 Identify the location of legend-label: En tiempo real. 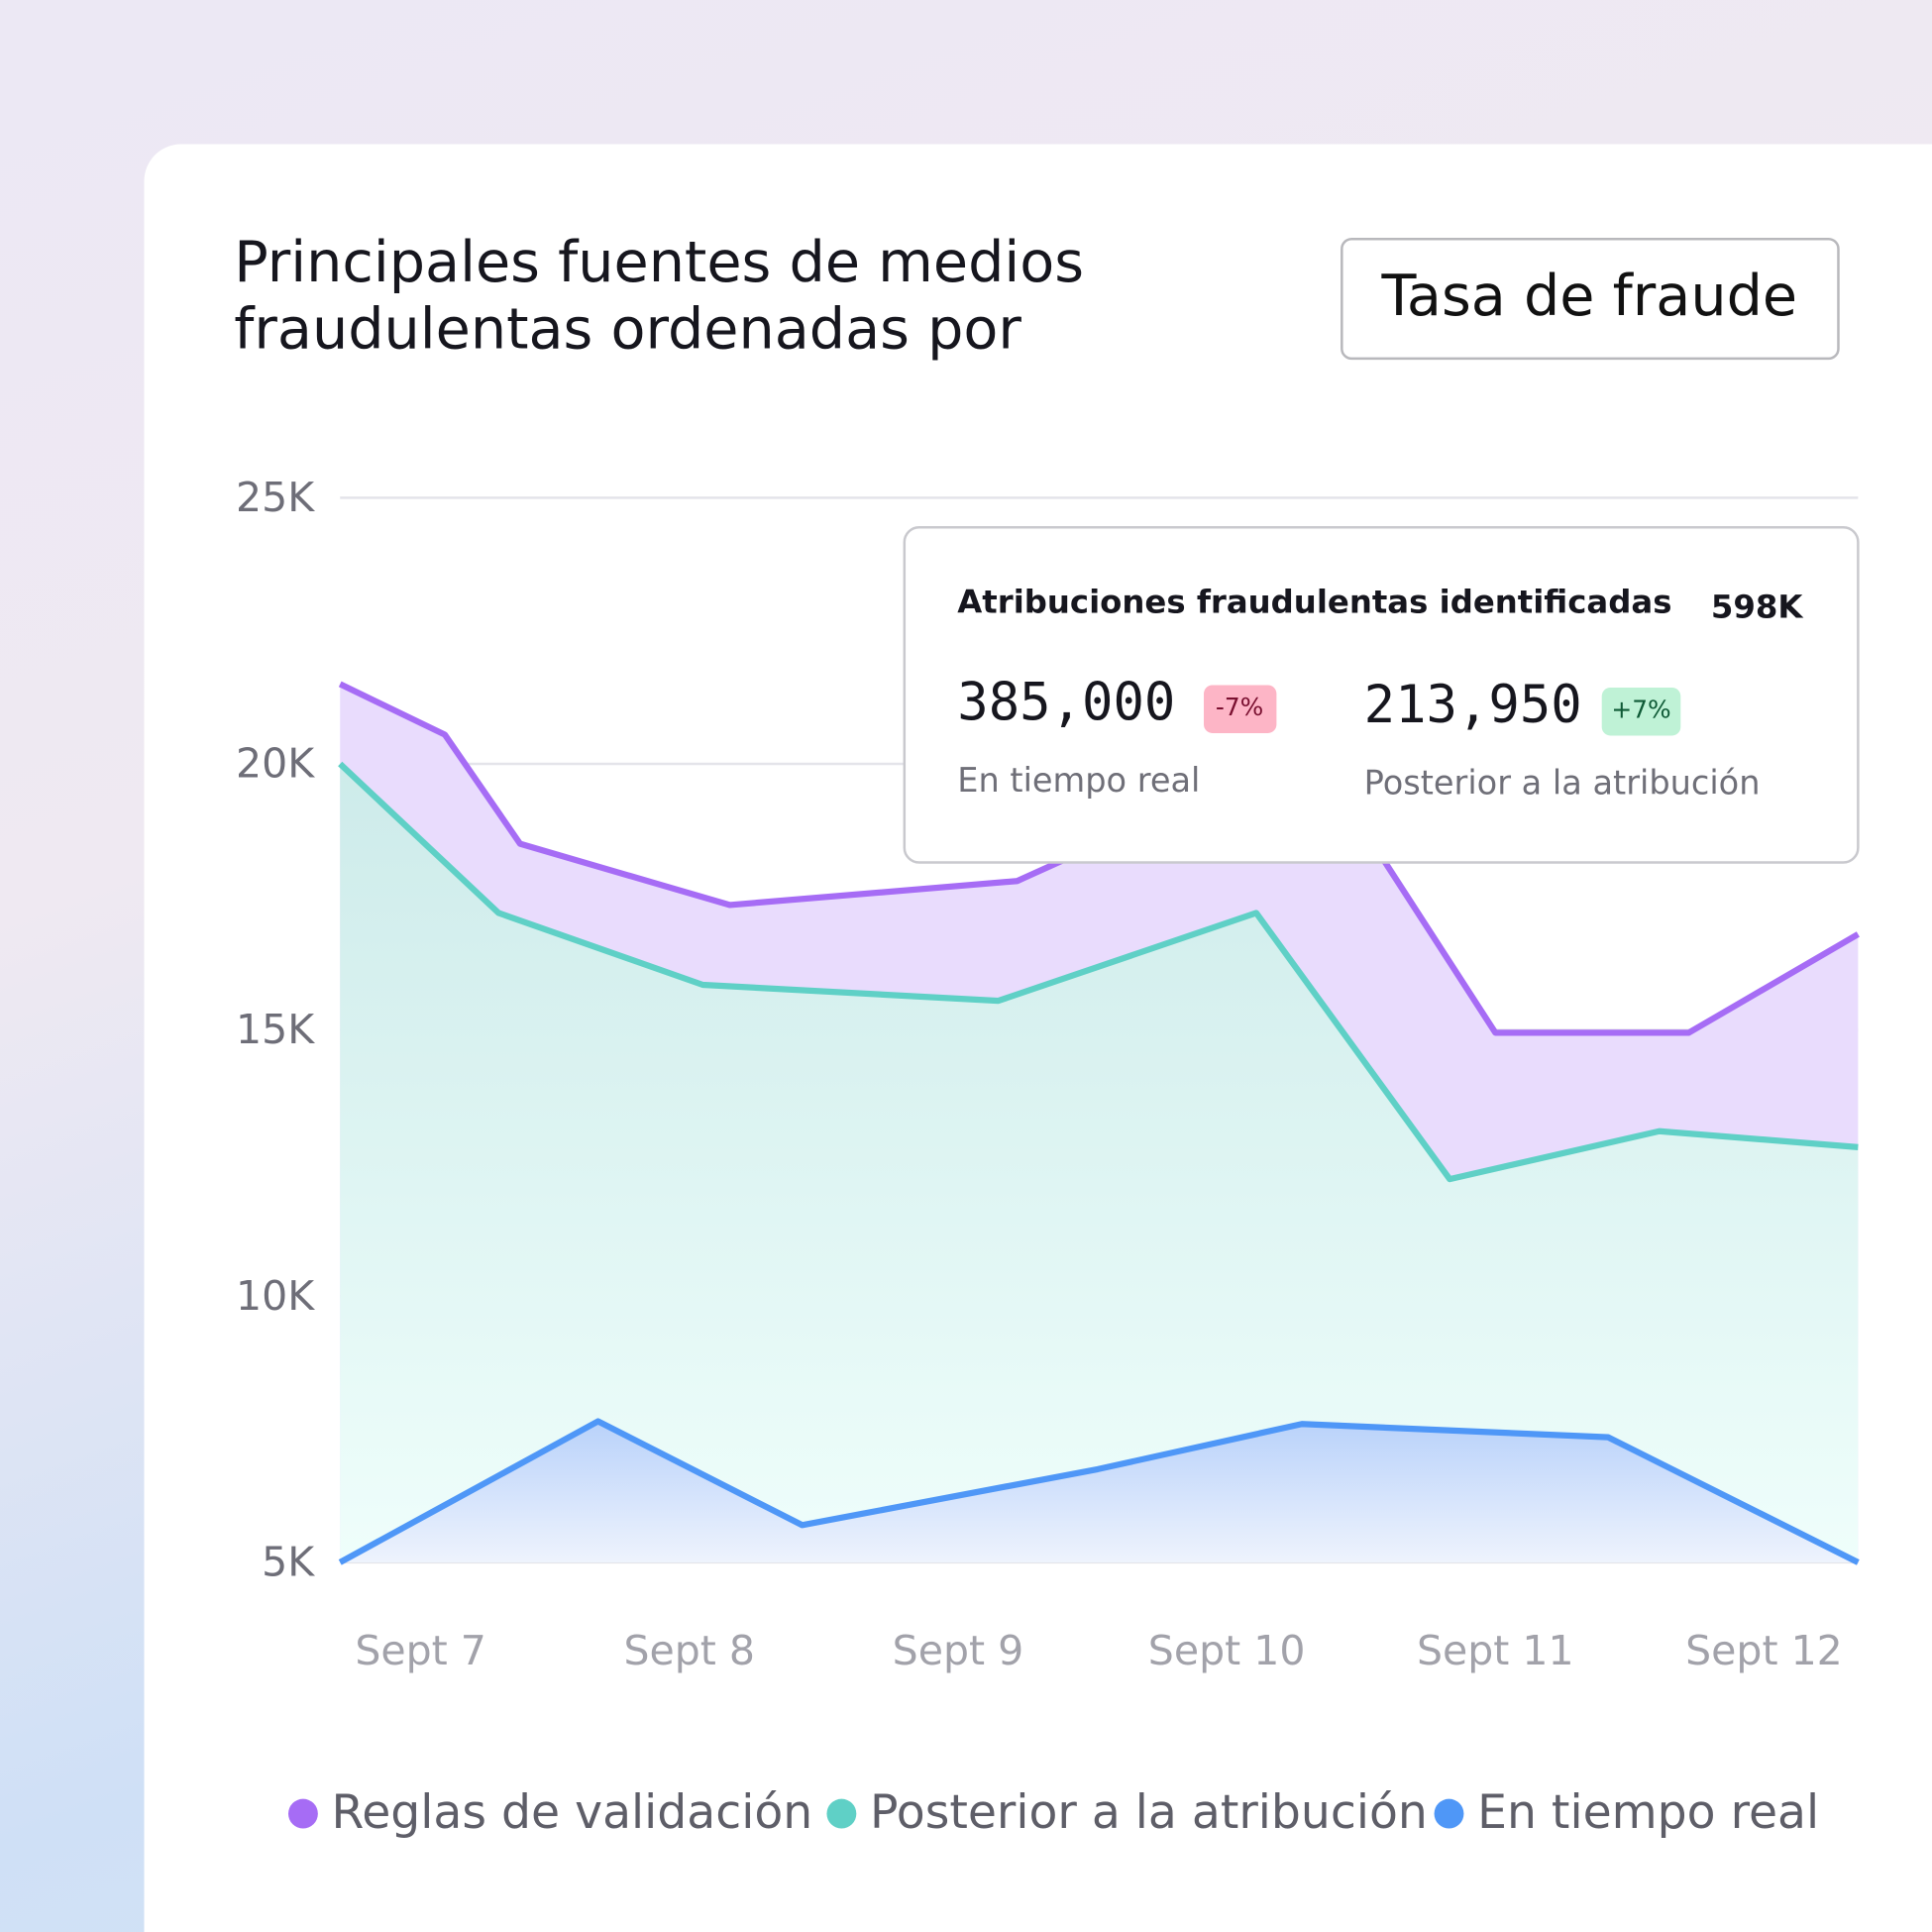
(1648, 1813).